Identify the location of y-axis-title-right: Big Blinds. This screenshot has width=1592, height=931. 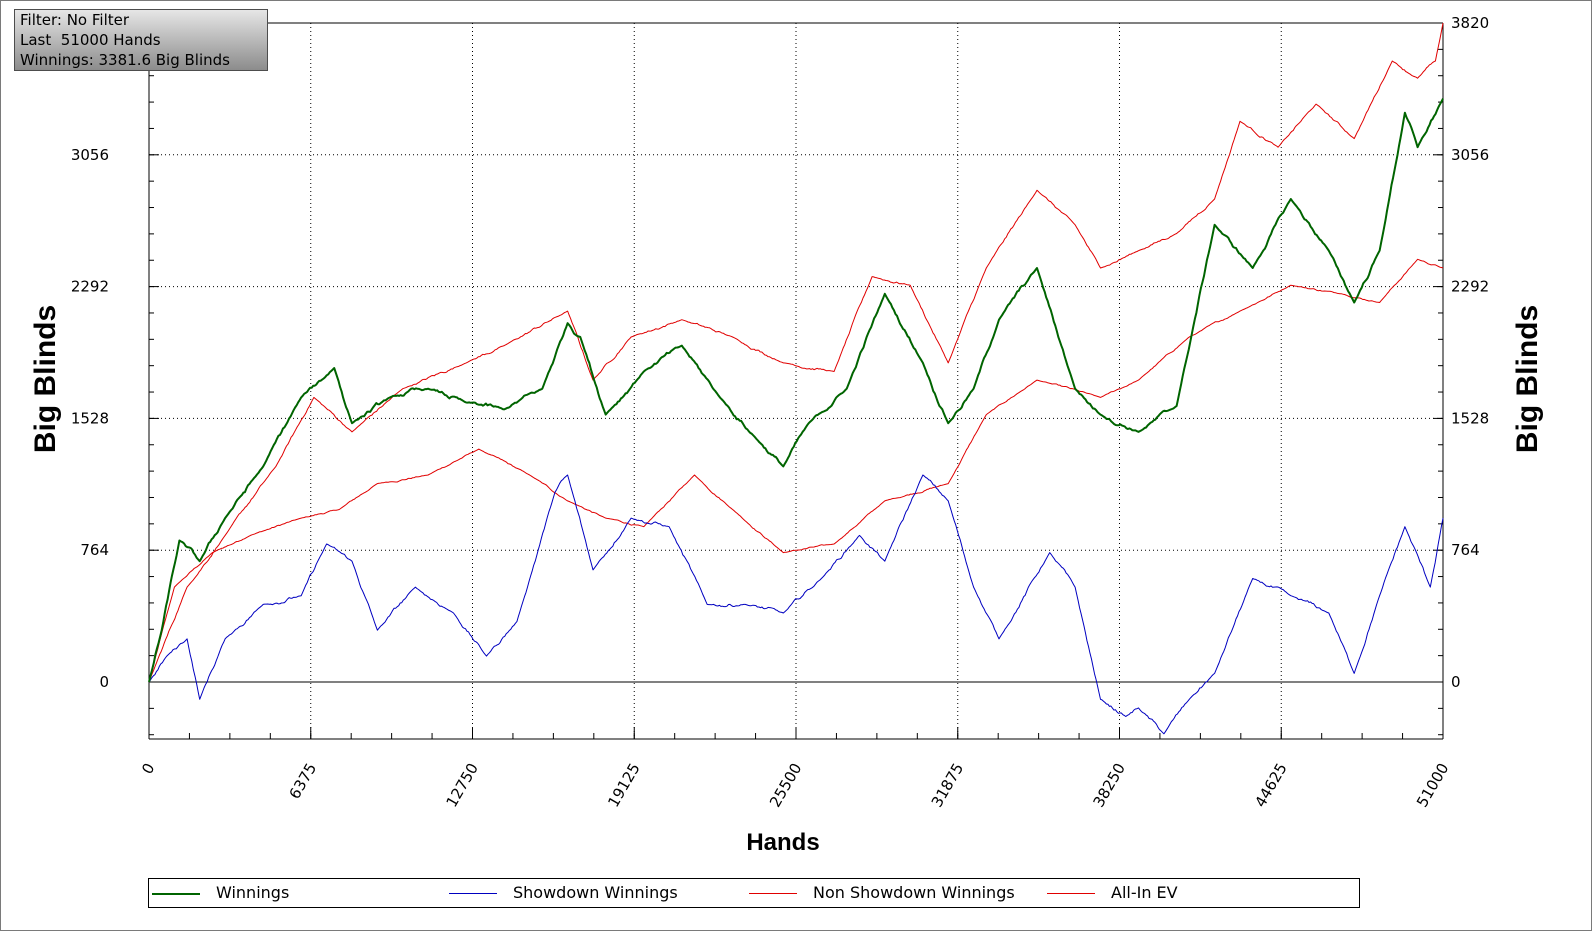
(1527, 379).